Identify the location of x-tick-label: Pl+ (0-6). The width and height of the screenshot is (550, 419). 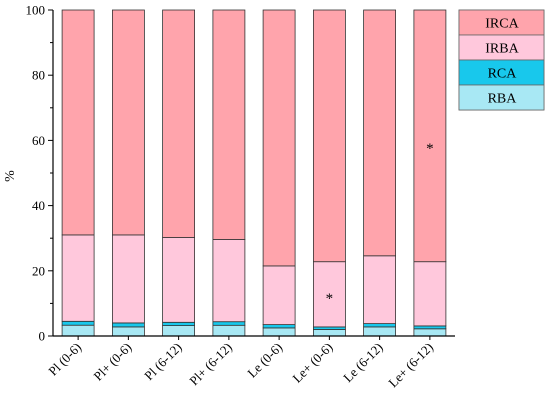
(112, 362).